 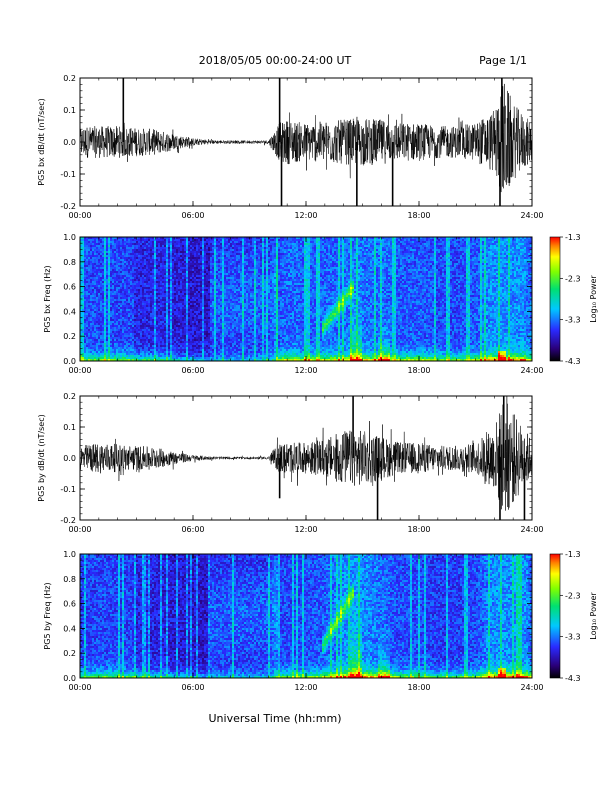 I want to click on bx-waveform-ylabel: PG5 bx dB/dt (nT/sec), so click(x=41, y=141).